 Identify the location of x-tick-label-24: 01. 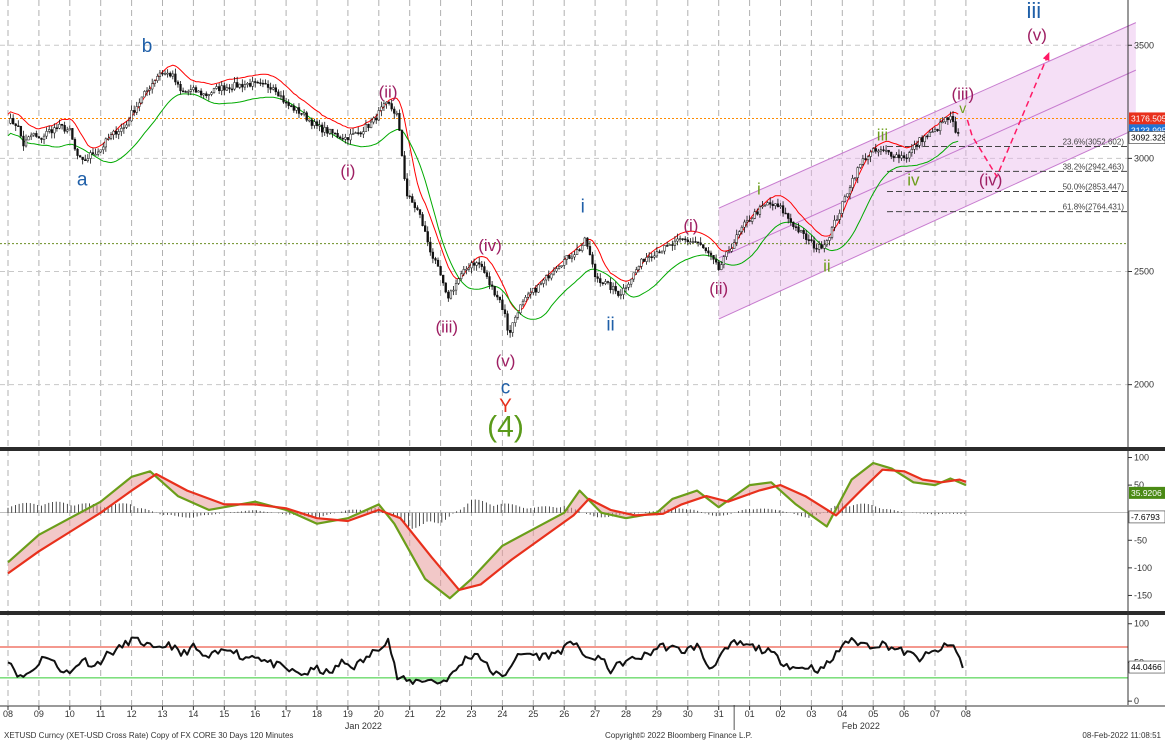
(750, 714).